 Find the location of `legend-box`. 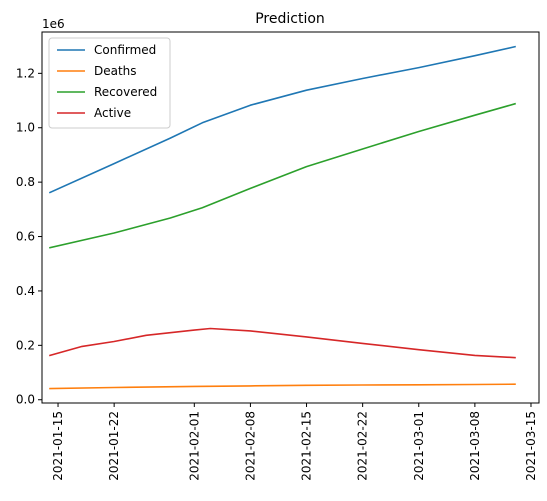

legend-box is located at coordinates (109, 83).